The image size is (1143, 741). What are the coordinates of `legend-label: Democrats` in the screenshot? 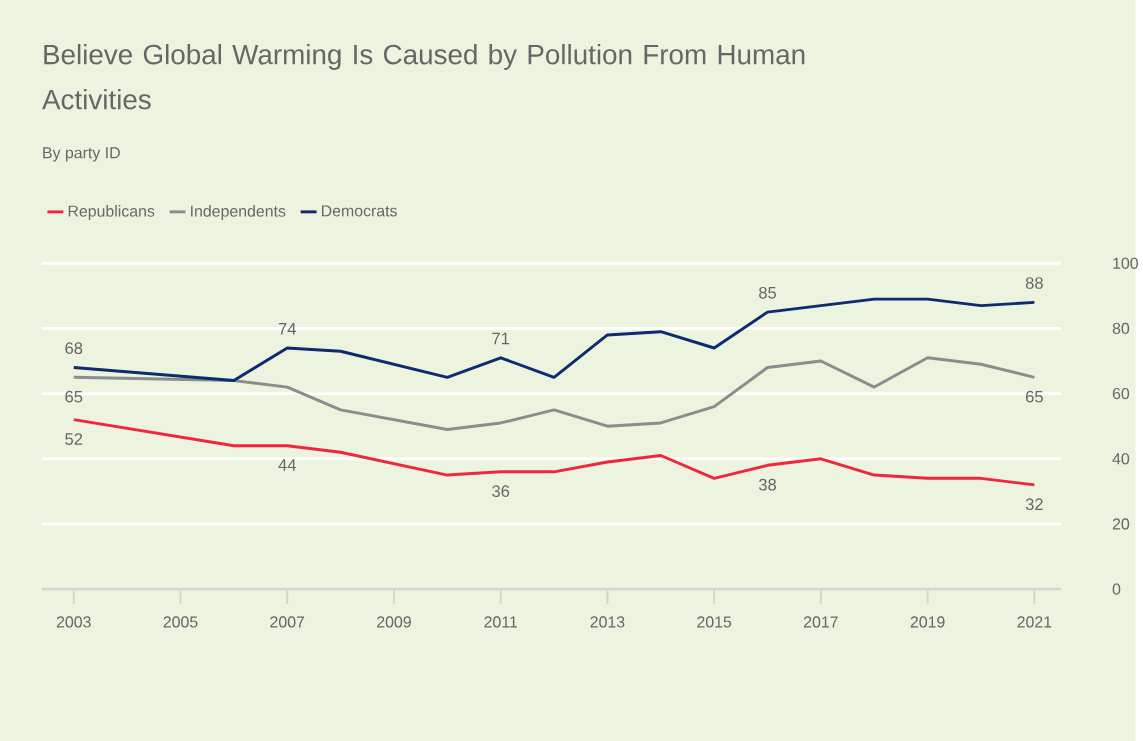 It's located at (359, 211).